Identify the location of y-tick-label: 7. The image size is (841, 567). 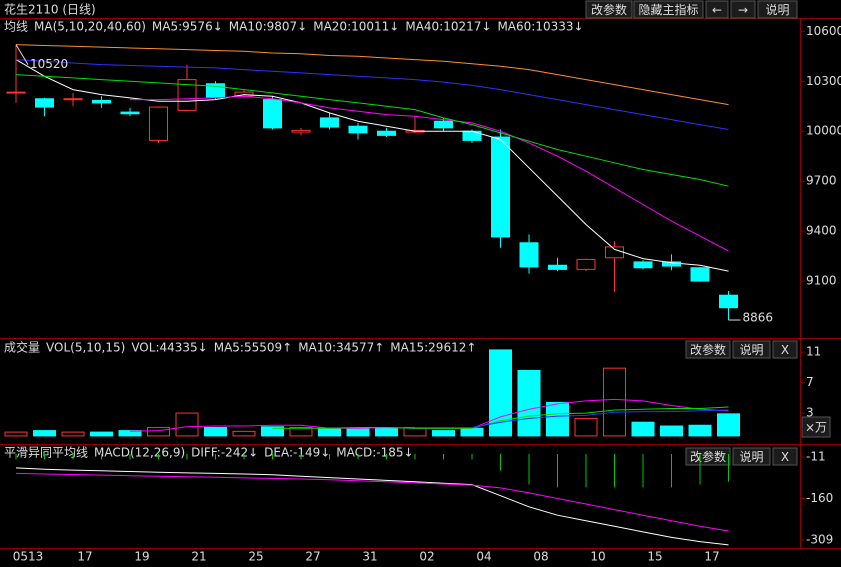
(810, 382).